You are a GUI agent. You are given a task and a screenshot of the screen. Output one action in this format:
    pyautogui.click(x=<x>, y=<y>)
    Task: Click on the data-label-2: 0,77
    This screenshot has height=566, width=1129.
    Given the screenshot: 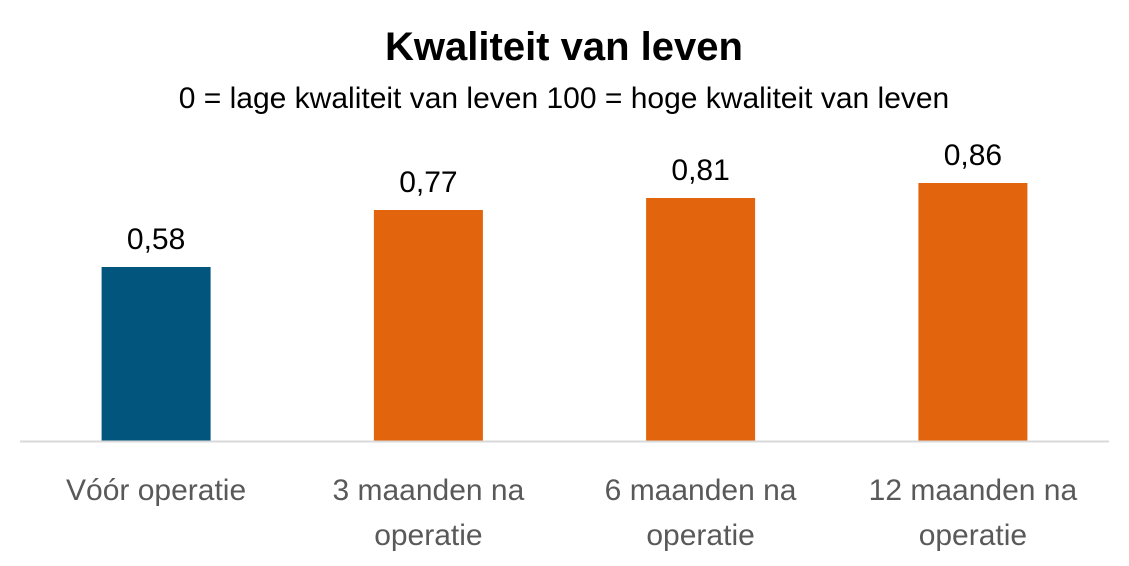 What is the action you would take?
    pyautogui.click(x=428, y=182)
    